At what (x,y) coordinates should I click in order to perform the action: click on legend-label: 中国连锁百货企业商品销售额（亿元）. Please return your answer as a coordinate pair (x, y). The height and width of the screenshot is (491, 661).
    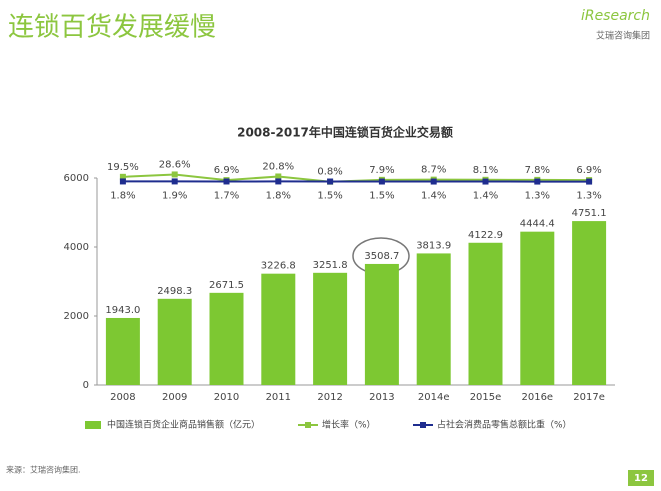
    Looking at the image, I should click on (183, 425).